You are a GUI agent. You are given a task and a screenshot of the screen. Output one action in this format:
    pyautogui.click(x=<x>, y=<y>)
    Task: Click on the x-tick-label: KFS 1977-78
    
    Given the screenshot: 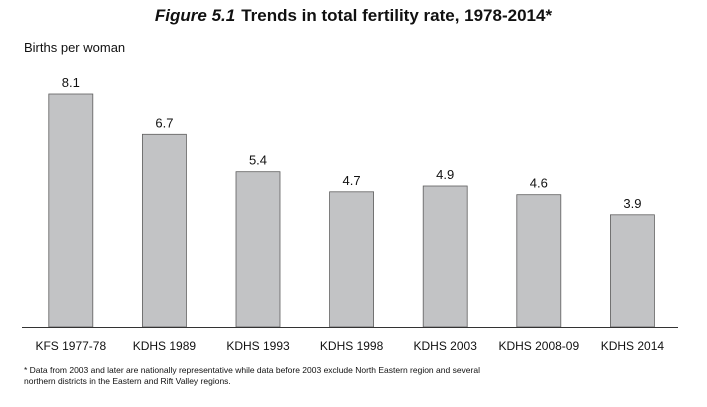 What is the action you would take?
    pyautogui.click(x=70, y=346)
    